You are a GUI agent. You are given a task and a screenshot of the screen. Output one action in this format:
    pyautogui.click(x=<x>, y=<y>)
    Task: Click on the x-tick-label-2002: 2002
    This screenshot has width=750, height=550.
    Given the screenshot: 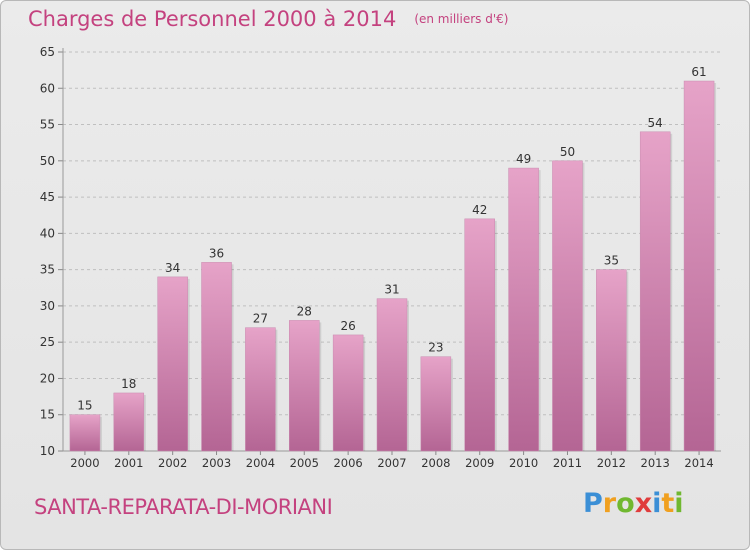 What is the action you would take?
    pyautogui.click(x=172, y=463)
    